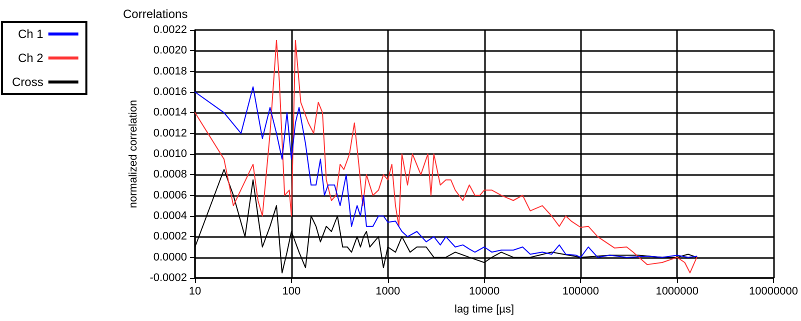  Describe the element at coordinates (170, 133) in the screenshot. I see `y-tick-label: 0.0012` at that location.